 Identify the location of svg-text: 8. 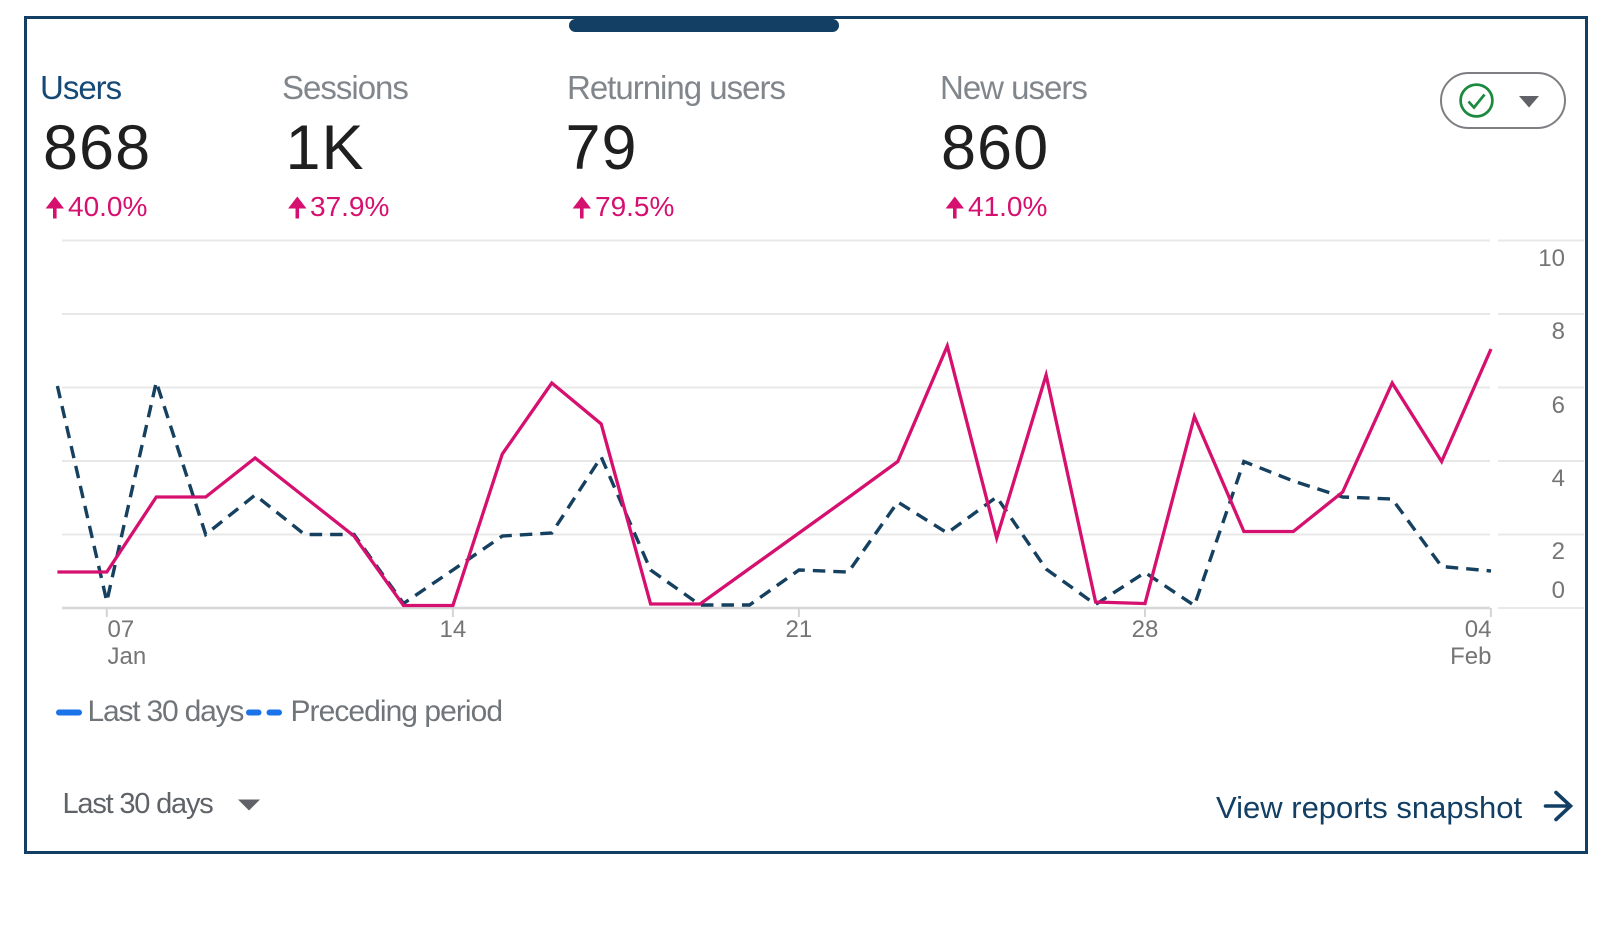
(1558, 331).